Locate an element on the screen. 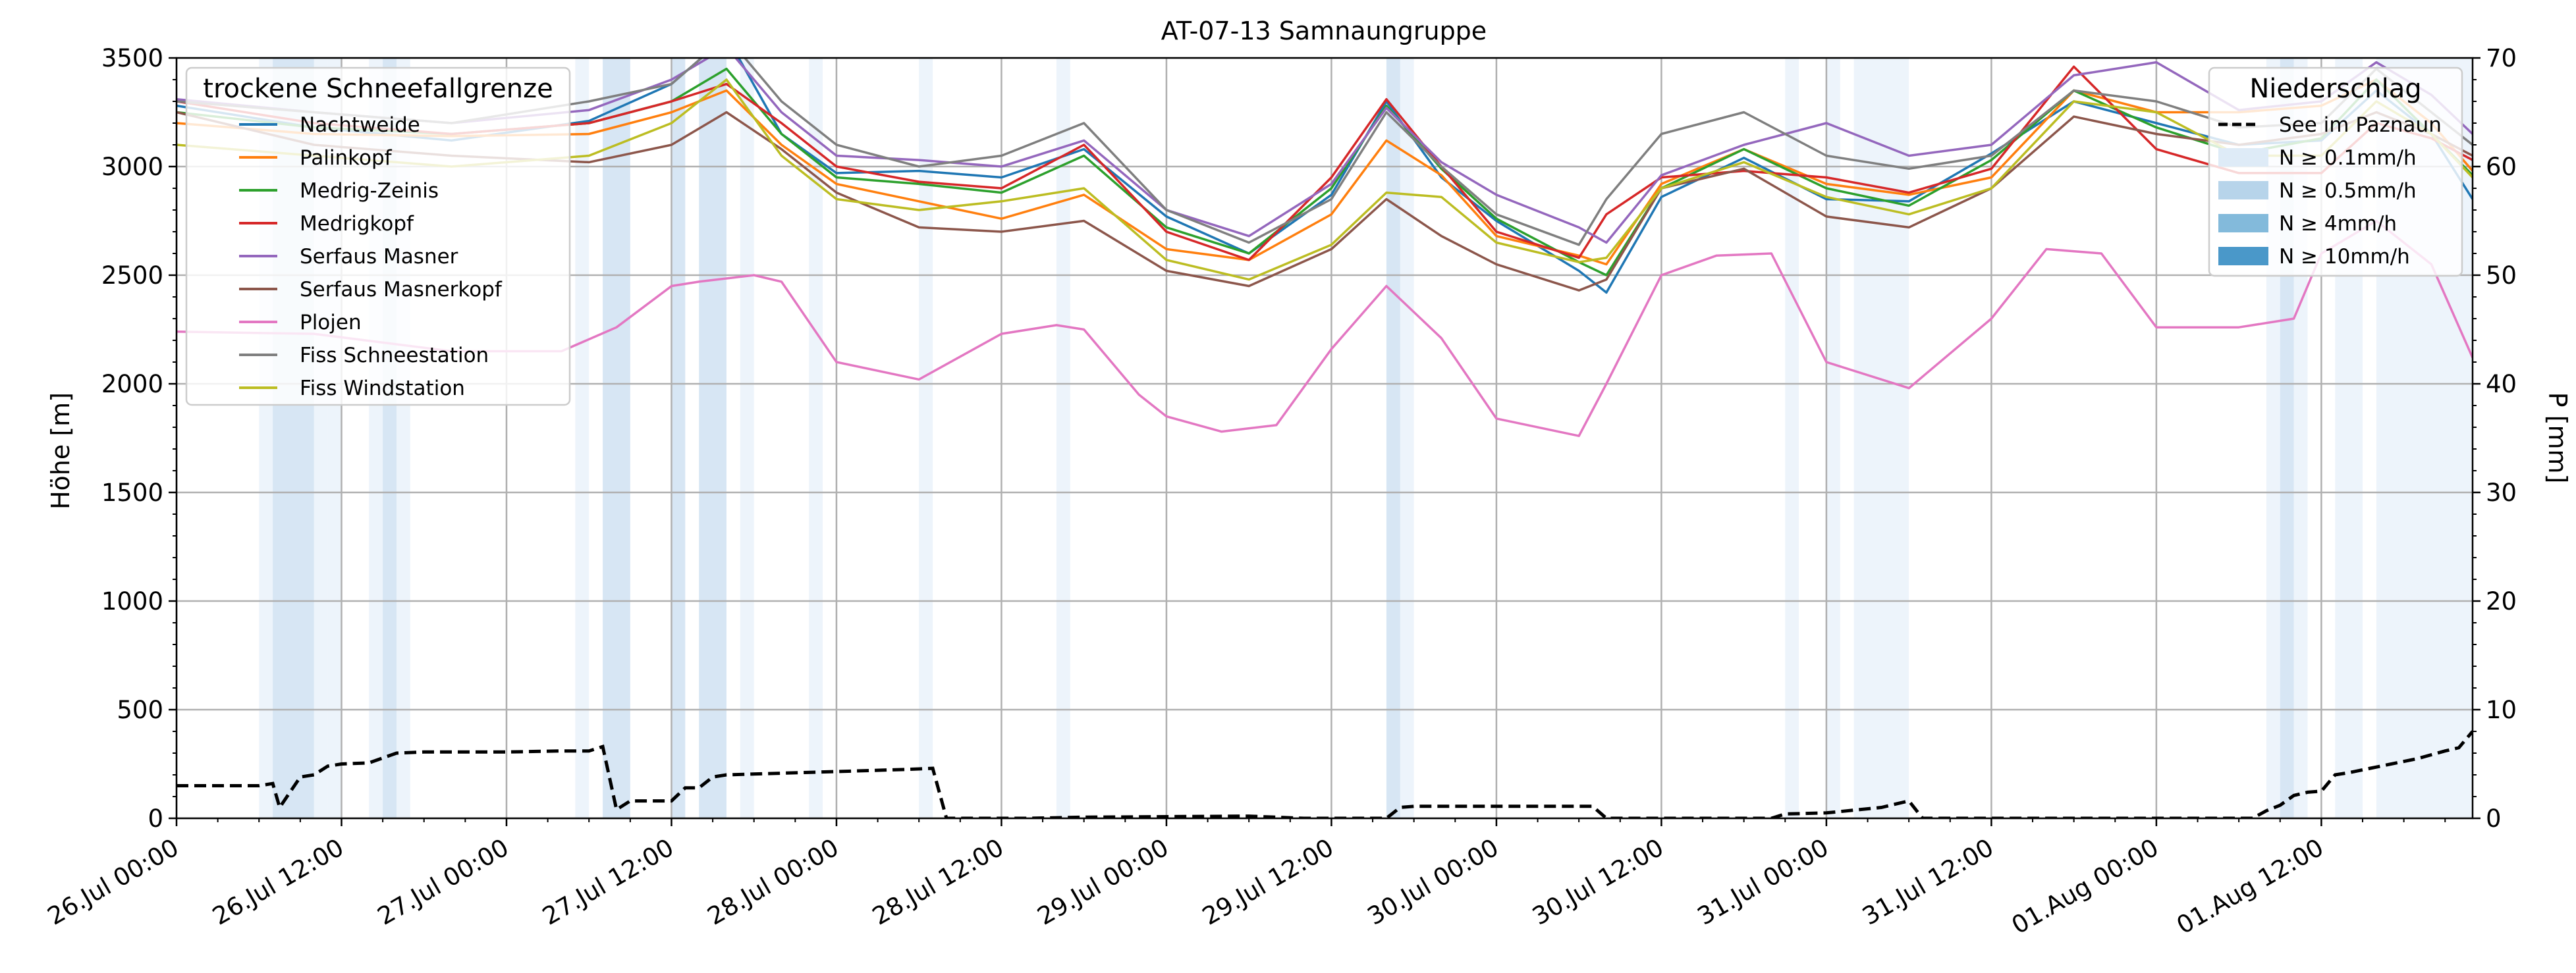  y-tick-label-6: 3000 is located at coordinates (132, 167).